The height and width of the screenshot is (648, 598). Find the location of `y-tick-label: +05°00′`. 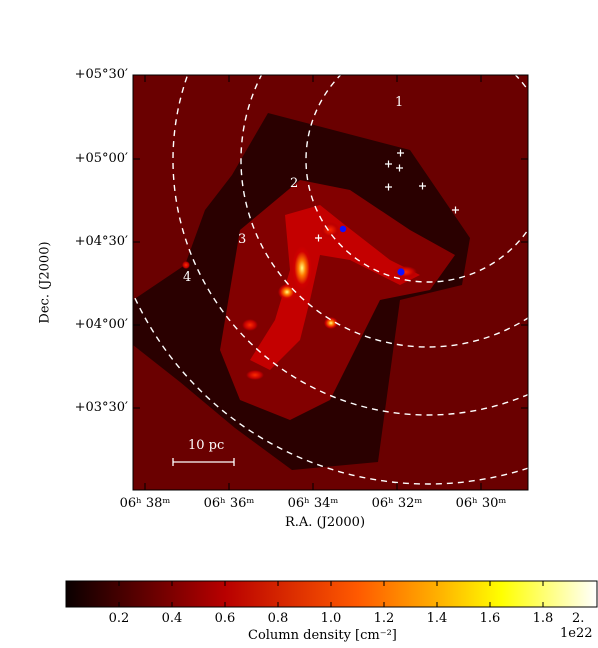

y-tick-label: +05°00′ is located at coordinates (101, 158).